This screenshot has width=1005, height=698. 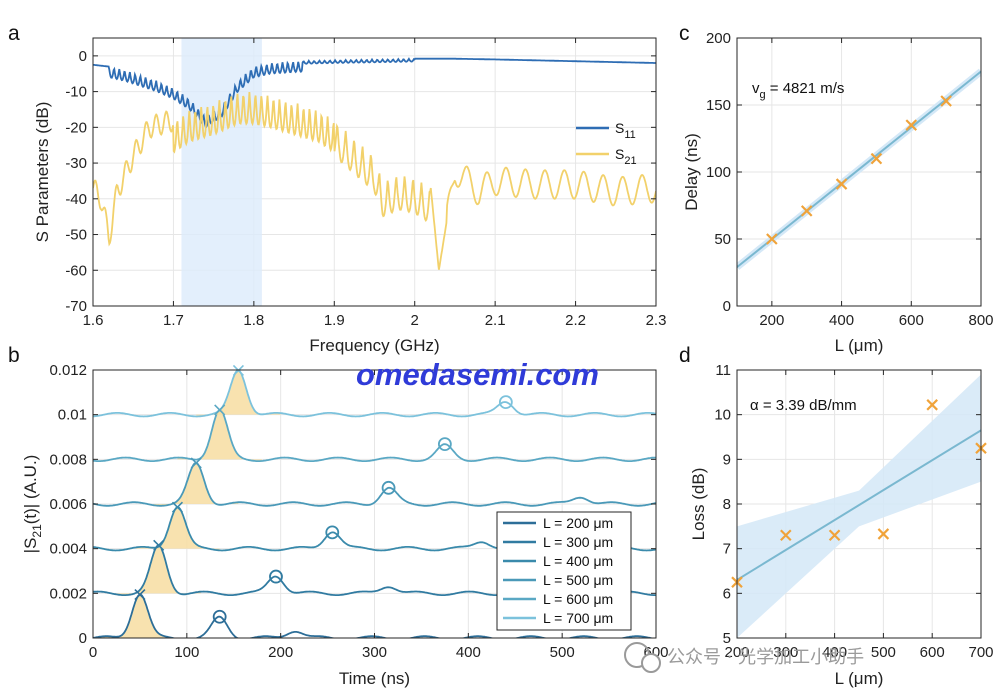 I want to click on x-axis-label: Time (ns), so click(x=374, y=678).